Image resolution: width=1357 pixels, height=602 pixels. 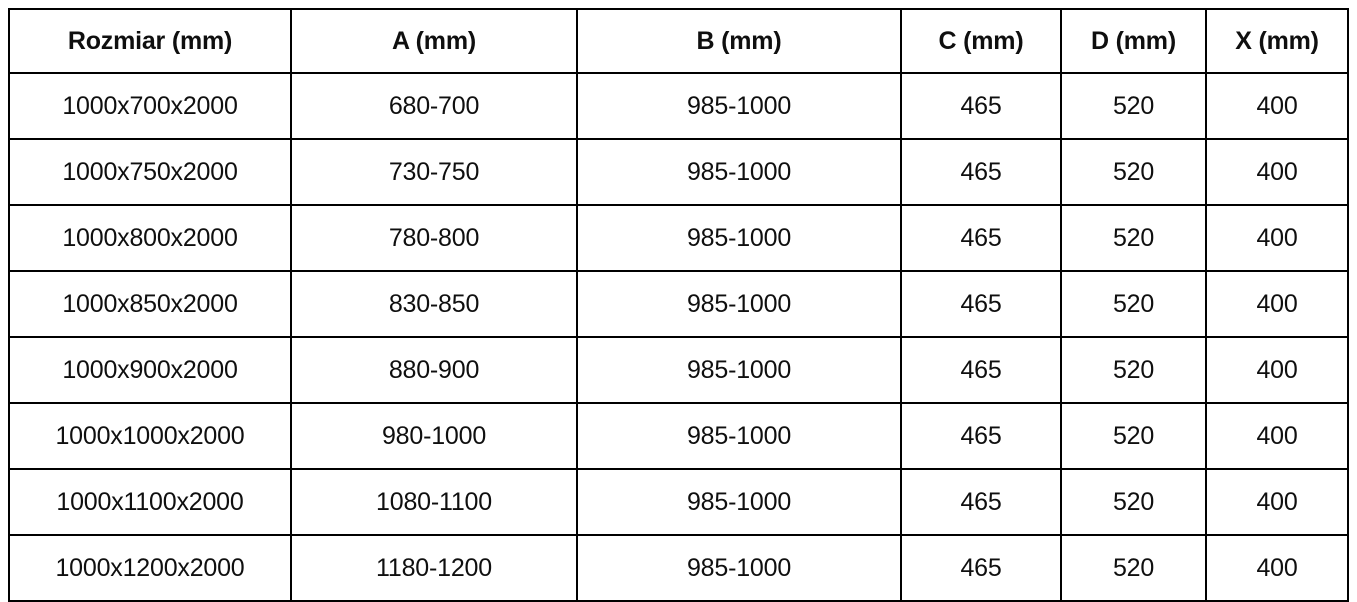 What do you see at coordinates (1277, 41) in the screenshot?
I see `column-header-x: X (mm)` at bounding box center [1277, 41].